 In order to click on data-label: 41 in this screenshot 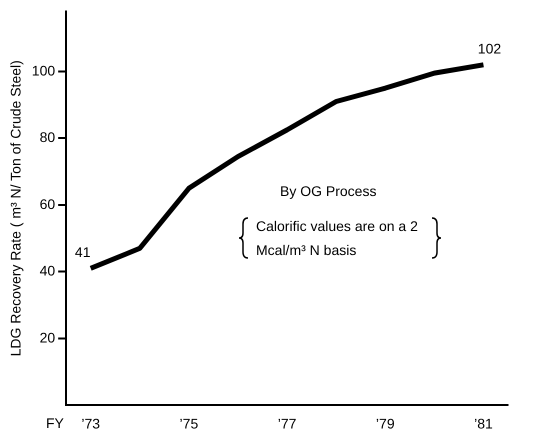, I will do `click(82, 252)`.